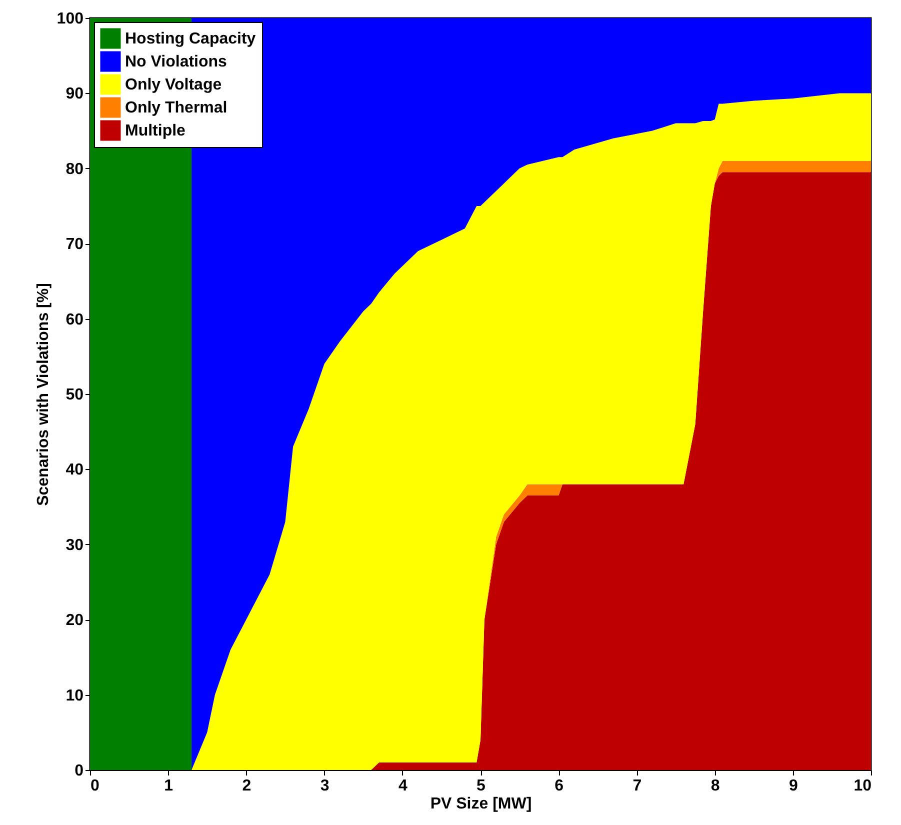  What do you see at coordinates (75, 621) in the screenshot?
I see `y-tick-label: 20` at bounding box center [75, 621].